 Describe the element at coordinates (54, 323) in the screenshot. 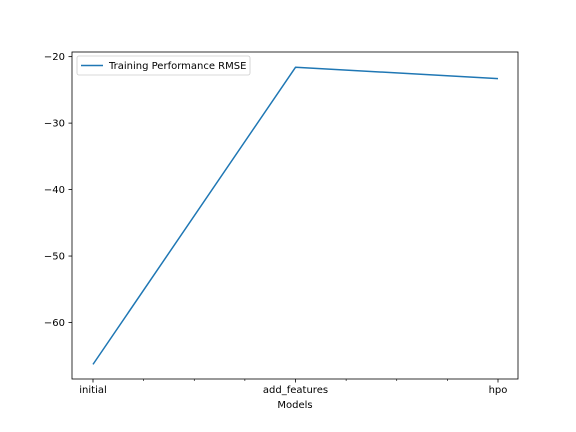

I see `y-tick-label: −60` at that location.